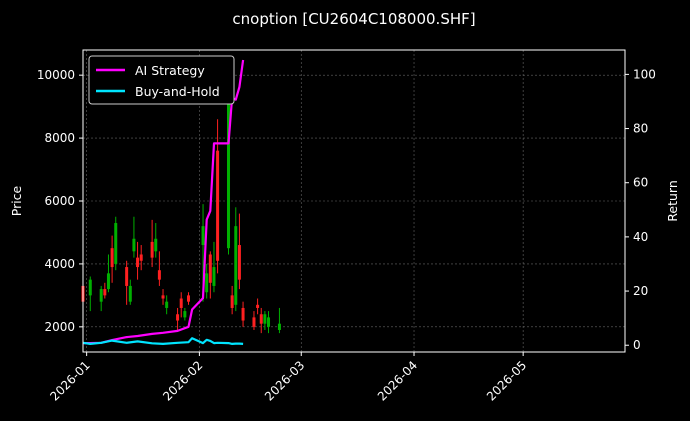 The height and width of the screenshot is (421, 690). I want to click on y2-axis-label: Return, so click(672, 200).